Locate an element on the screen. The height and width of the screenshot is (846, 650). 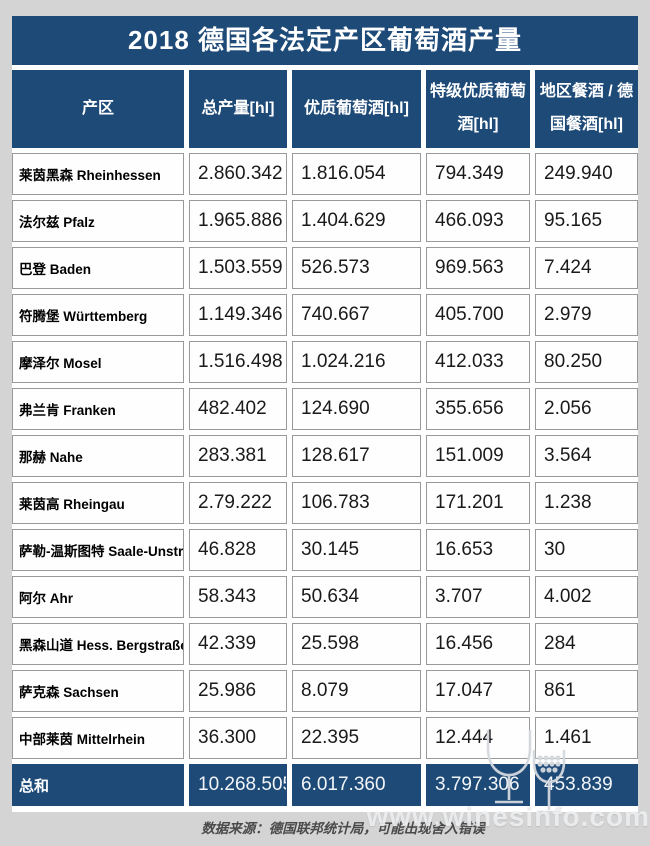
total-production-cell: 2.79.222 is located at coordinates (238, 503).